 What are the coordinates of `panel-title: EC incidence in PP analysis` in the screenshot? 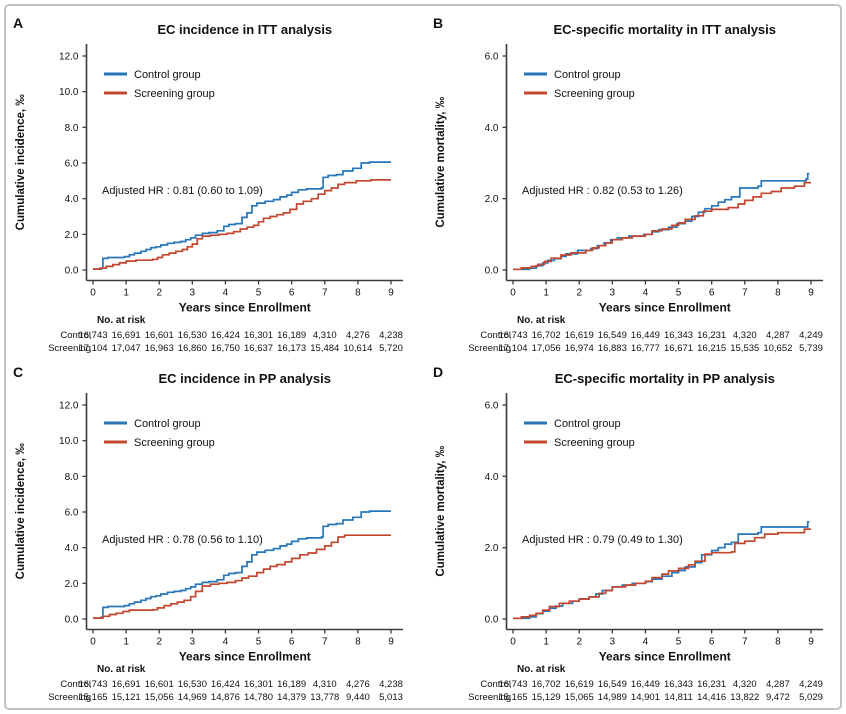 It's located at (245, 378).